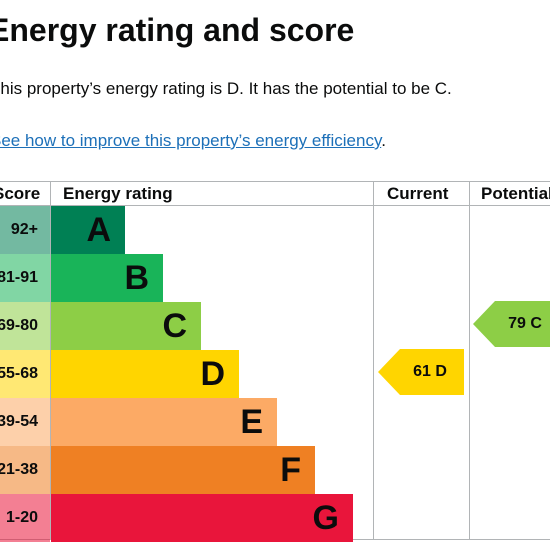 Image resolution: width=550 pixels, height=550 pixels. What do you see at coordinates (511, 324) in the screenshot?
I see `potential-rating-arrow: 79 C` at bounding box center [511, 324].